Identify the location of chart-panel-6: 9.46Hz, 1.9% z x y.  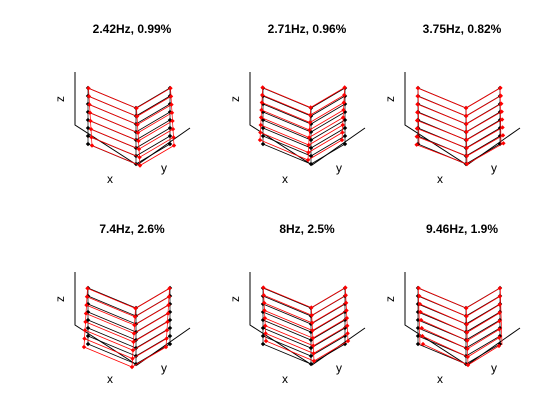
(451, 304).